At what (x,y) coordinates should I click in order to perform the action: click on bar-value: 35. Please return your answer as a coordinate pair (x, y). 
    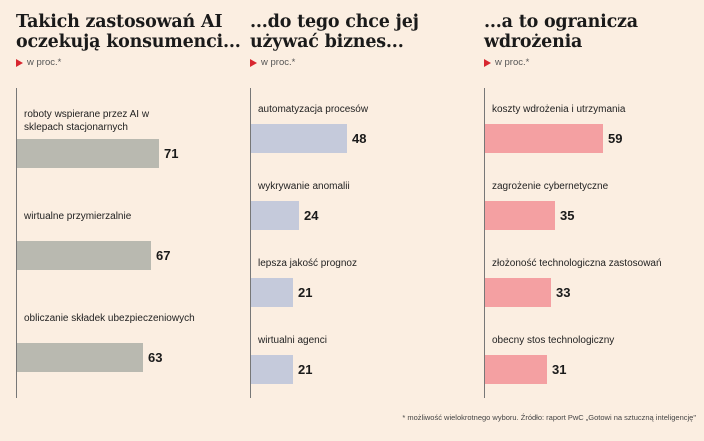
    Looking at the image, I should click on (567, 215).